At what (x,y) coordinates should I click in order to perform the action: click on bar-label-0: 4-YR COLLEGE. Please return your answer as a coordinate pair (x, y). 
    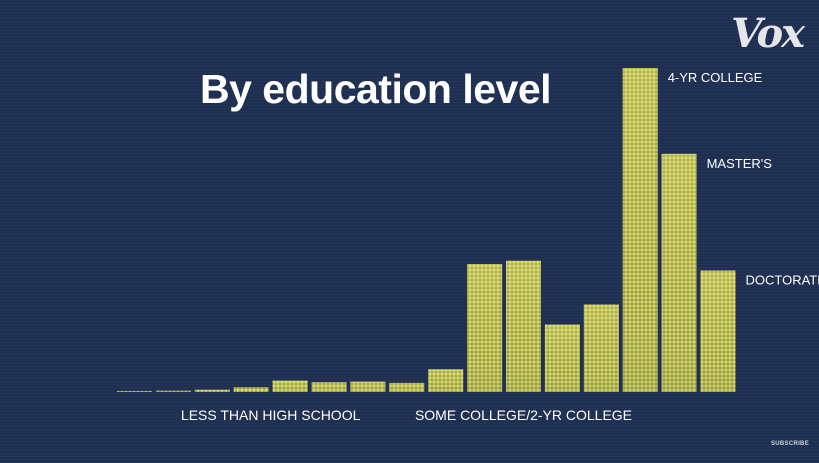
    Looking at the image, I should click on (715, 77).